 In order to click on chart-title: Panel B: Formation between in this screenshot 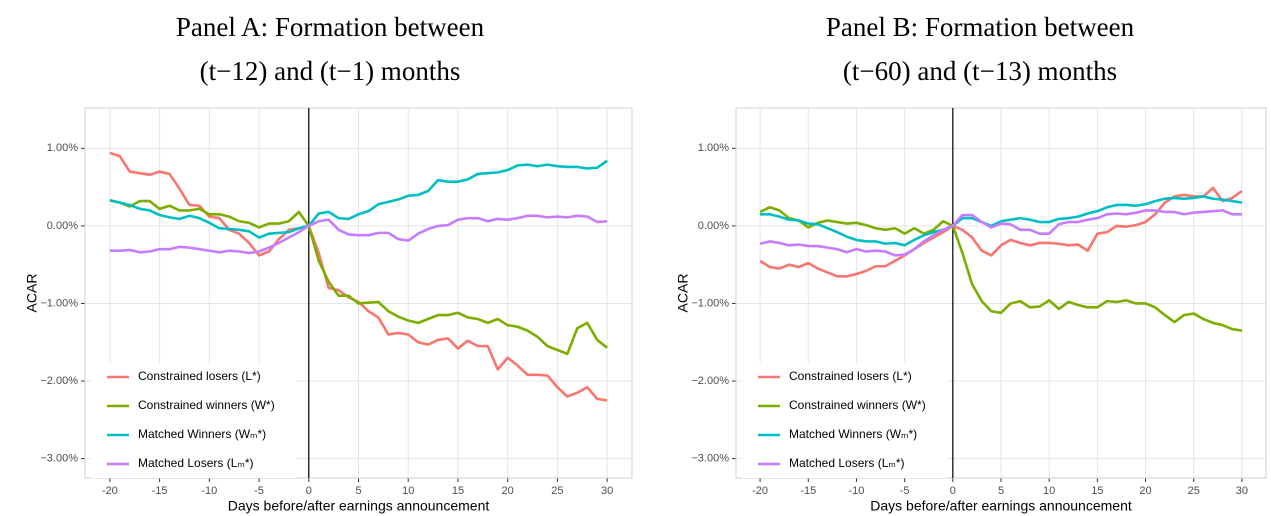, I will do `click(980, 27)`.